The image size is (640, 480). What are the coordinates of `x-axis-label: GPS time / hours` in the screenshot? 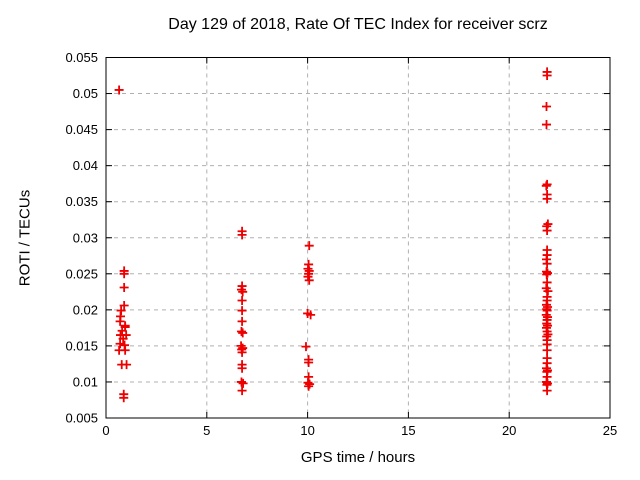 It's located at (358, 457).